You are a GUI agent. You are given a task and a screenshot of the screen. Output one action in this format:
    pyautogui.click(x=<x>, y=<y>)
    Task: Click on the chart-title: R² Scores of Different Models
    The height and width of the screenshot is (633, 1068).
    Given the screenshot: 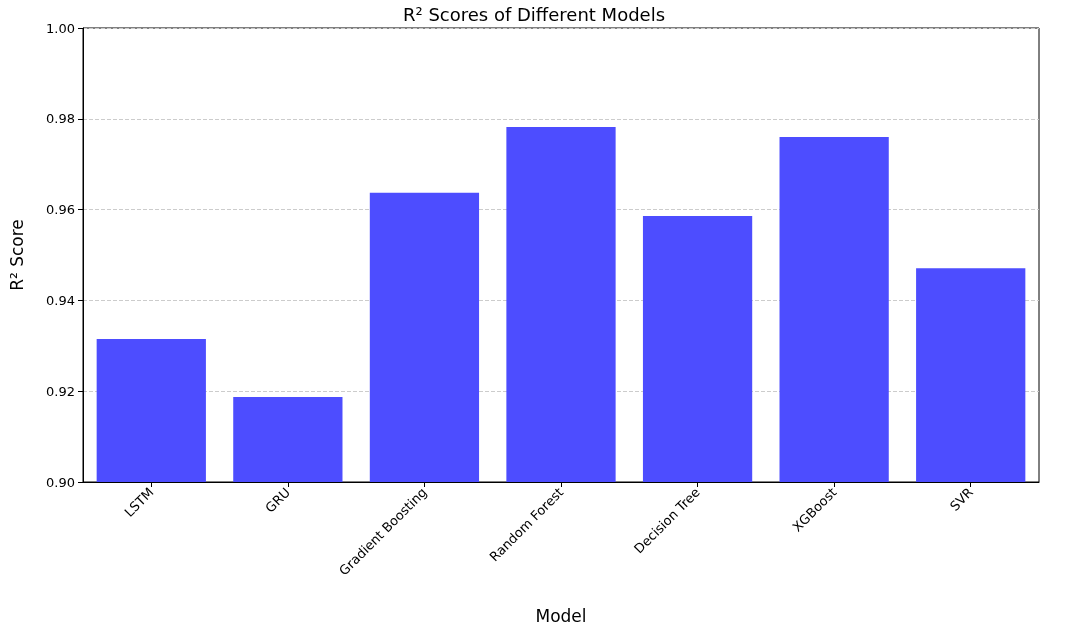 What is the action you would take?
    pyautogui.click(x=534, y=14)
    